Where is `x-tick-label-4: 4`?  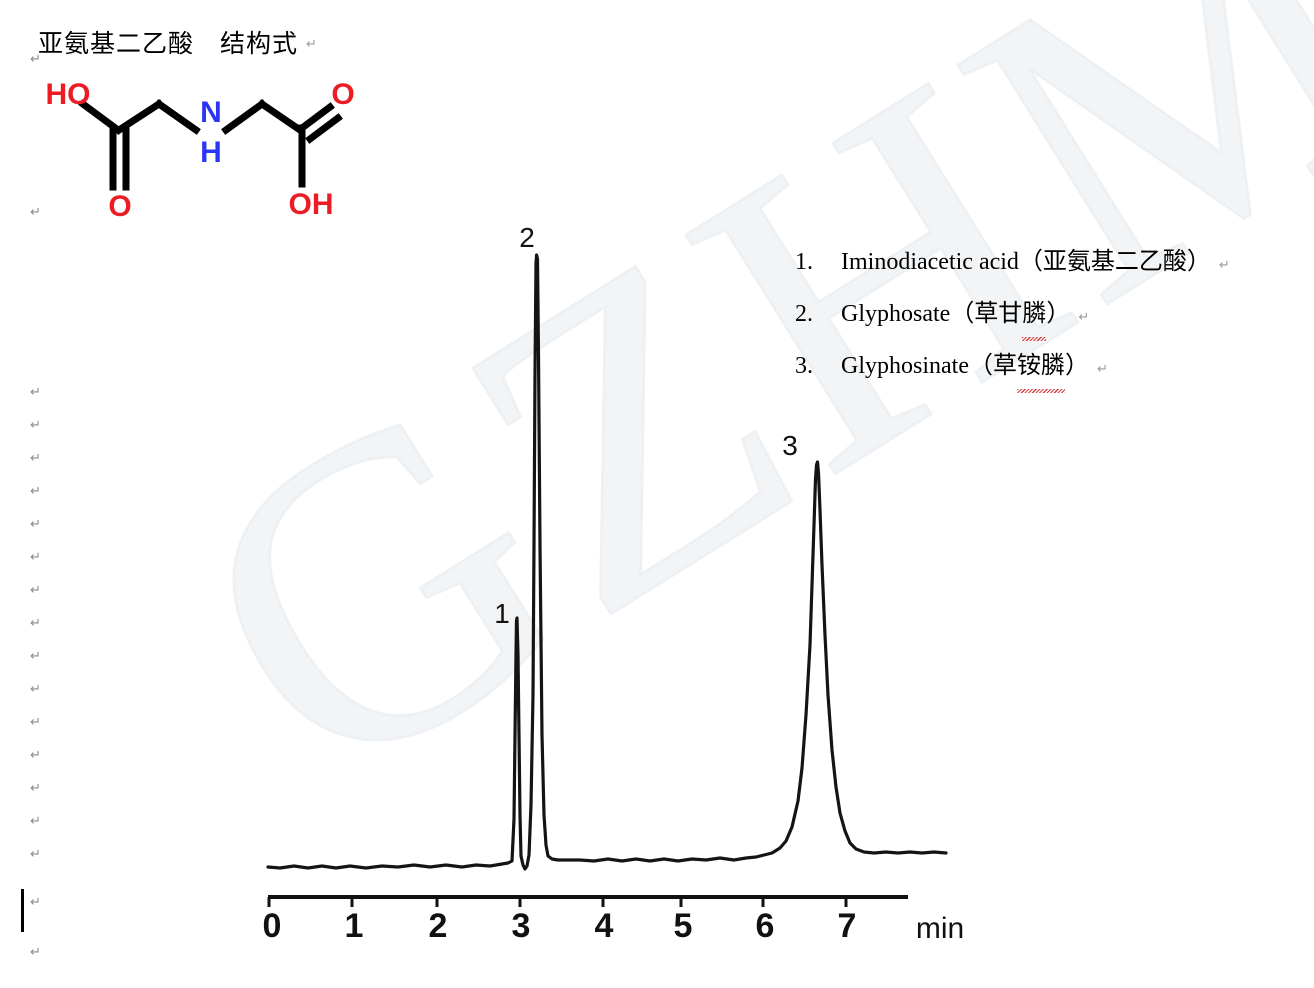 x-tick-label-4: 4 is located at coordinates (604, 926).